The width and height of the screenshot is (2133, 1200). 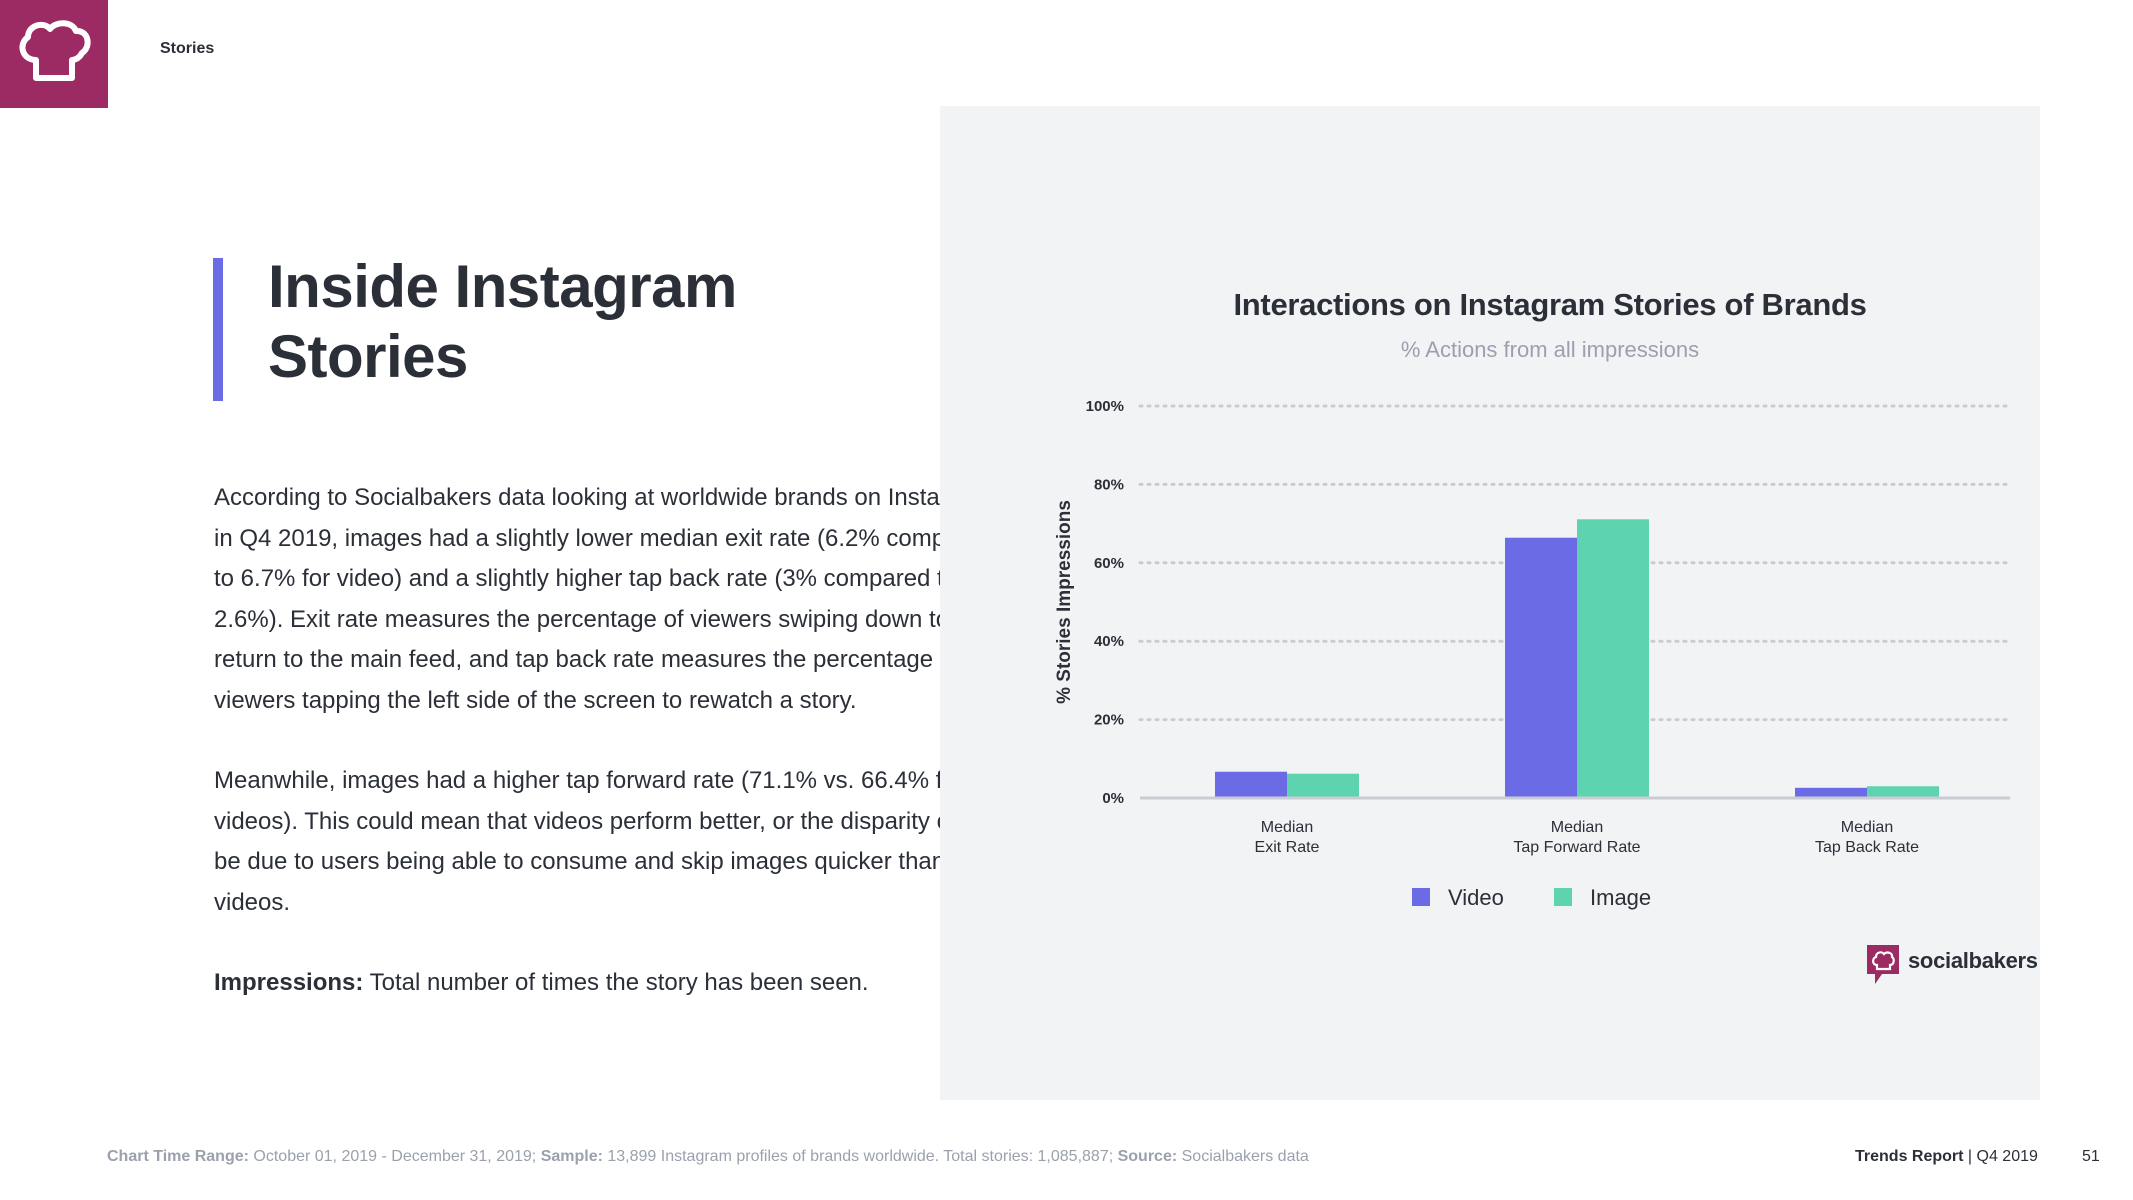 What do you see at coordinates (289, 982) in the screenshot?
I see `impressions-label: Impressions:` at bounding box center [289, 982].